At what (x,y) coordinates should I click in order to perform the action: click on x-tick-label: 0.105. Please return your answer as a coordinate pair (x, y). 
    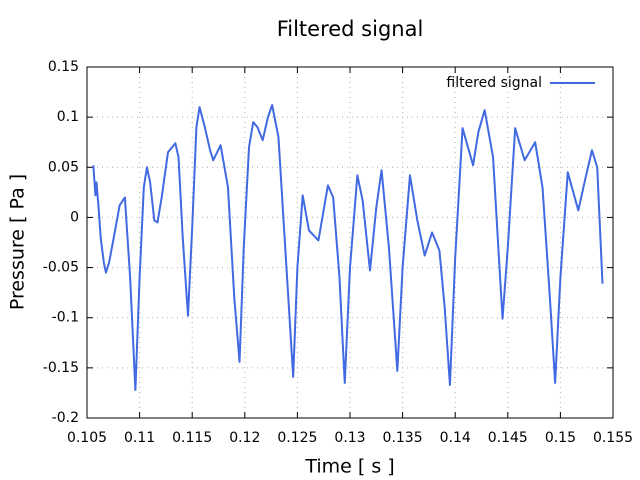
    Looking at the image, I should click on (87, 438).